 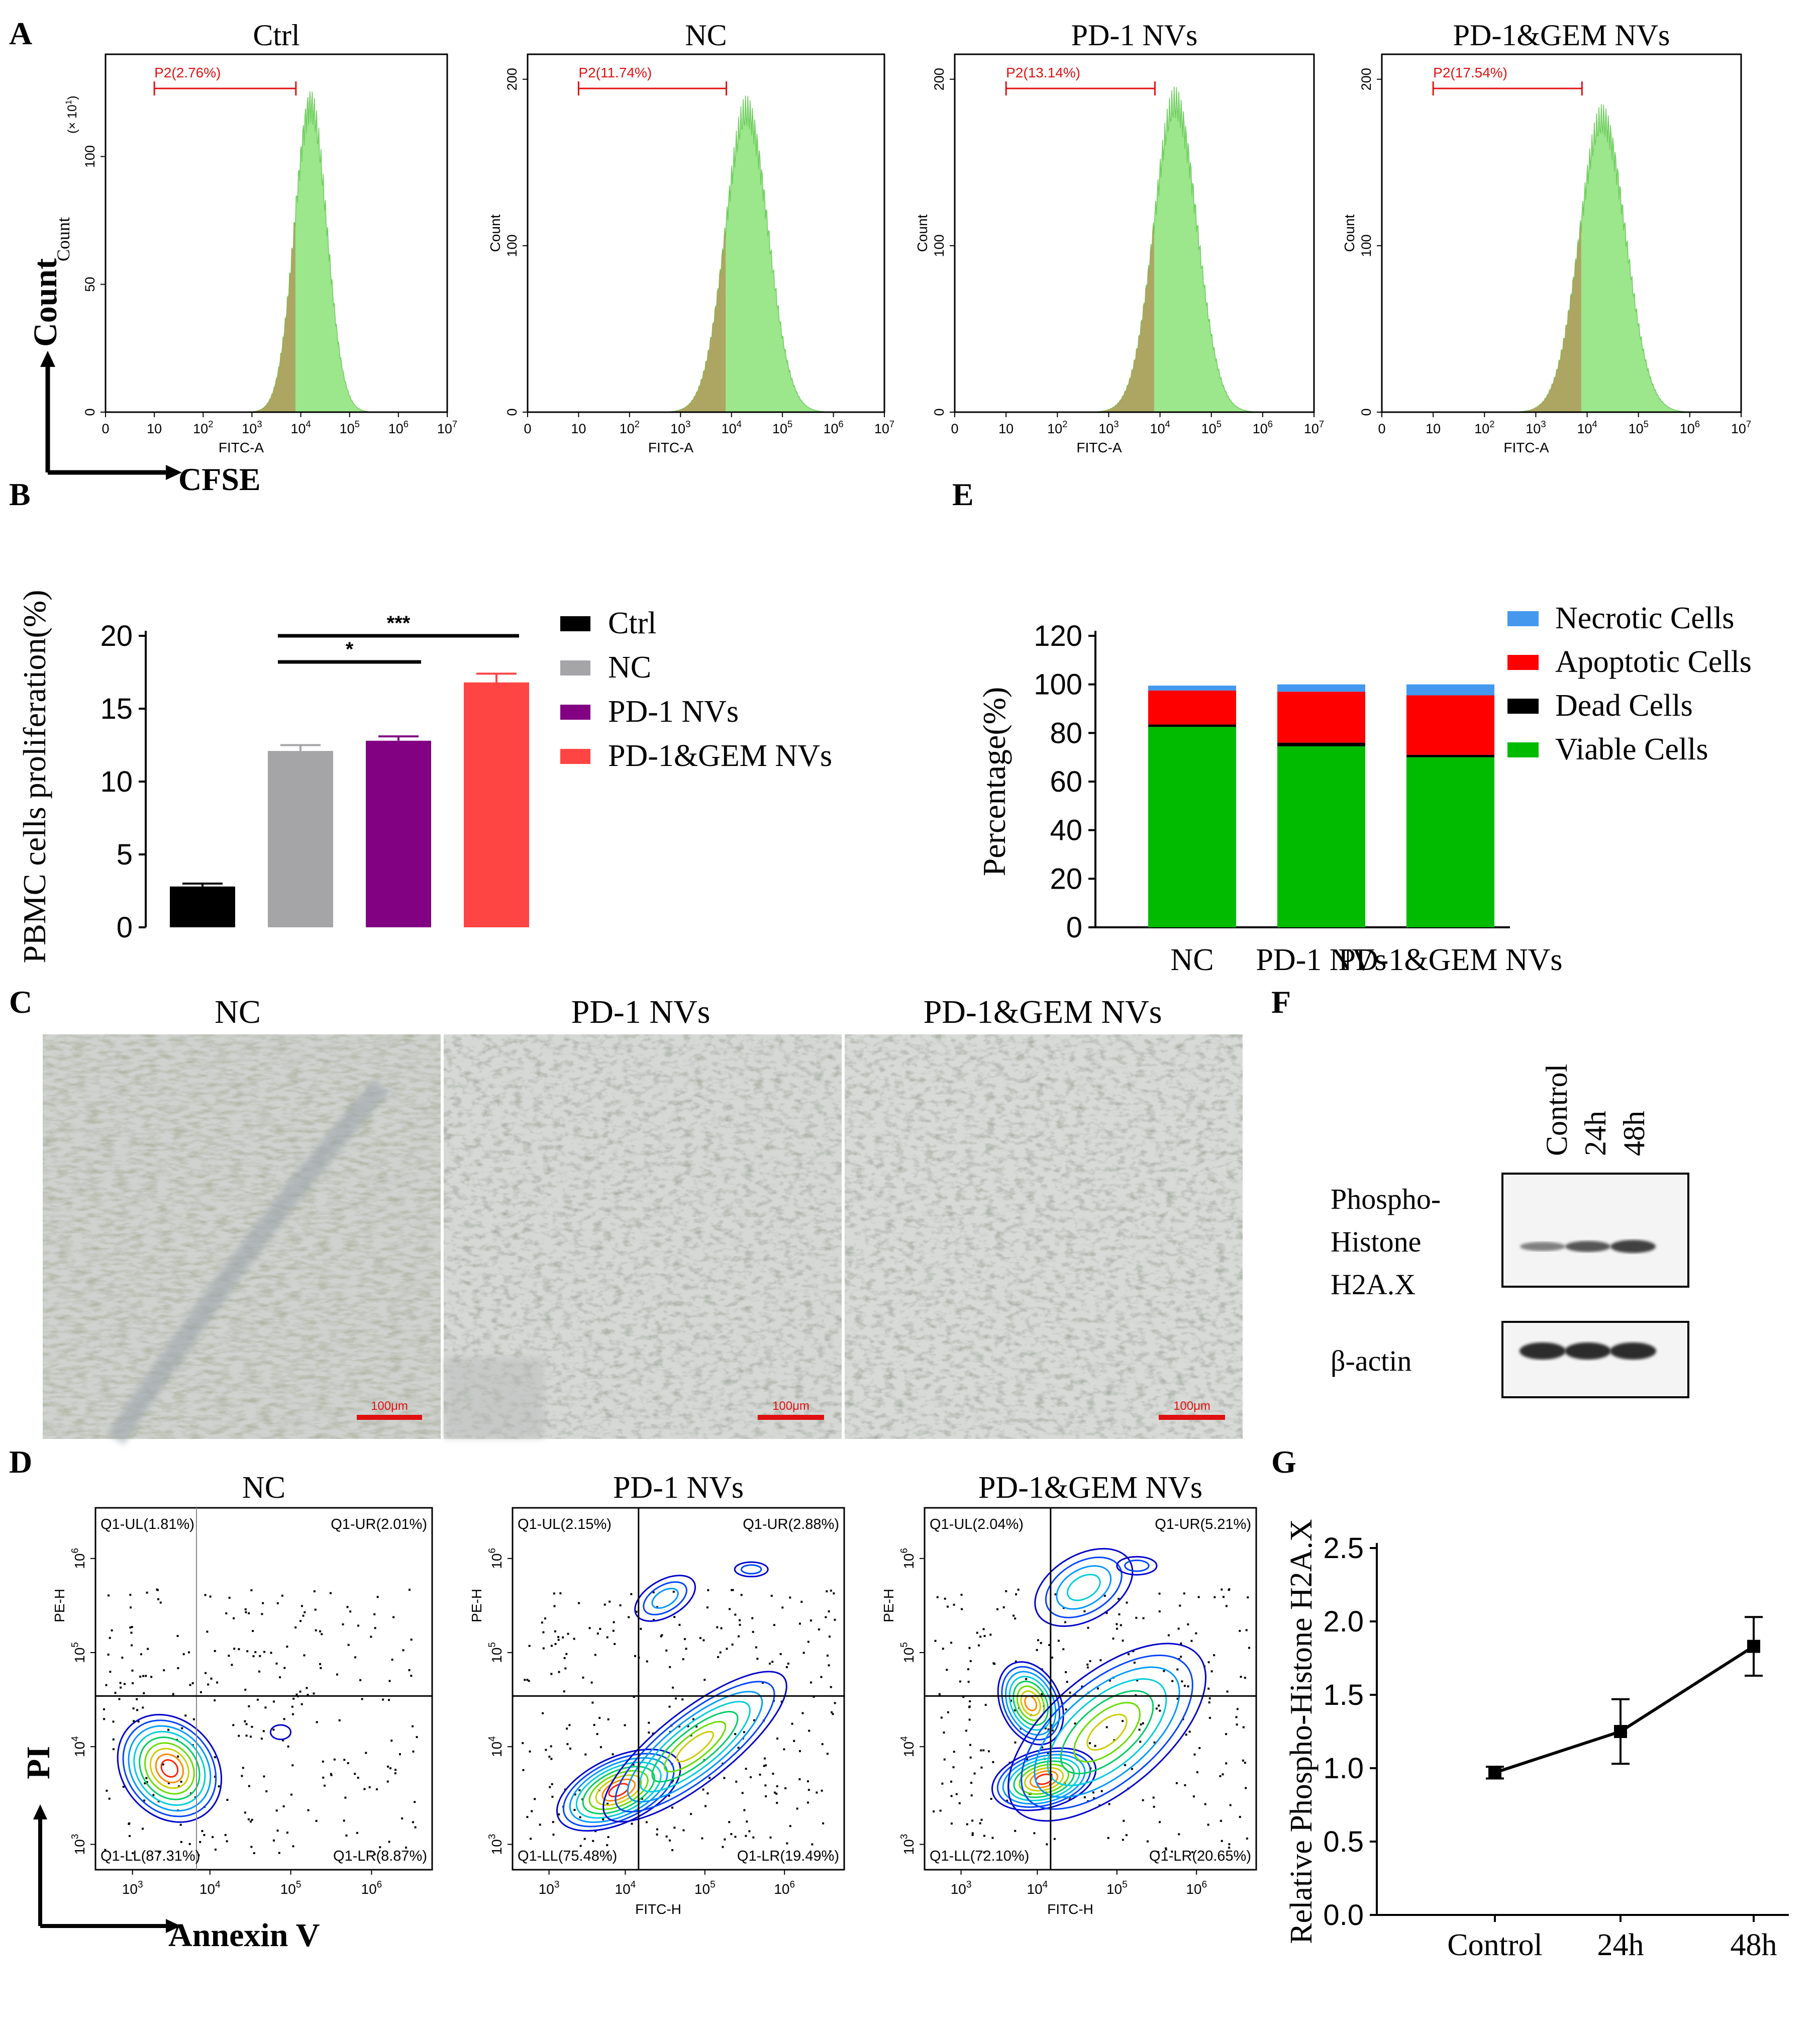 I want to click on y-tick-label: 0, so click(x=1074, y=927).